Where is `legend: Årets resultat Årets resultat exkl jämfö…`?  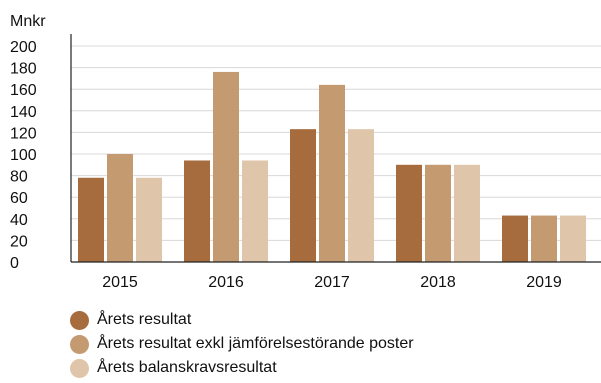
legend: Årets resultat Årets resultat exkl jämfö… is located at coordinates (242, 344).